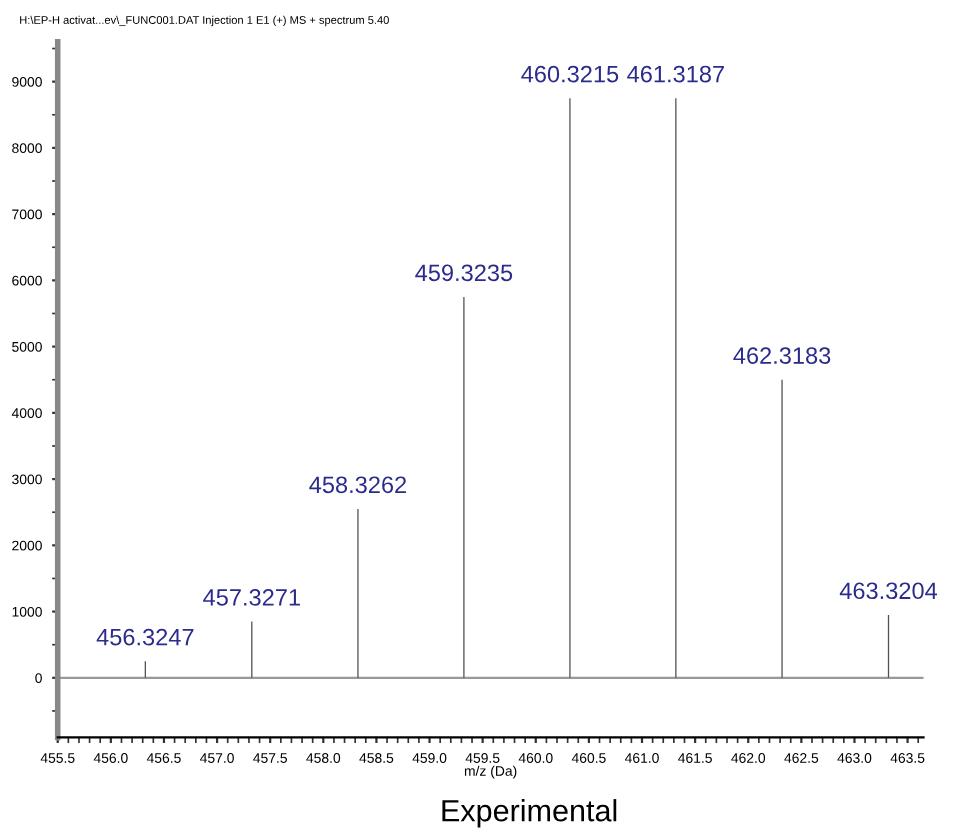  Describe the element at coordinates (570, 74) in the screenshot. I see `annotation: 460.3215` at that location.